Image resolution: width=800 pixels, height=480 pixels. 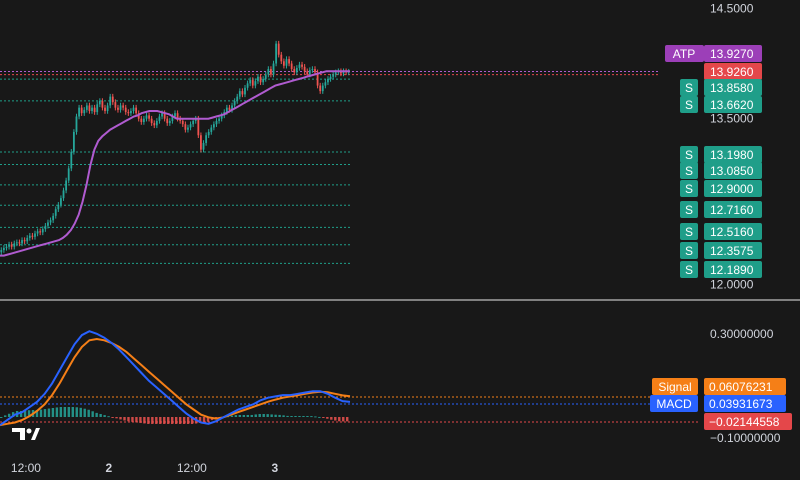 I want to click on price-tick-label: 14.5000, so click(x=732, y=8).